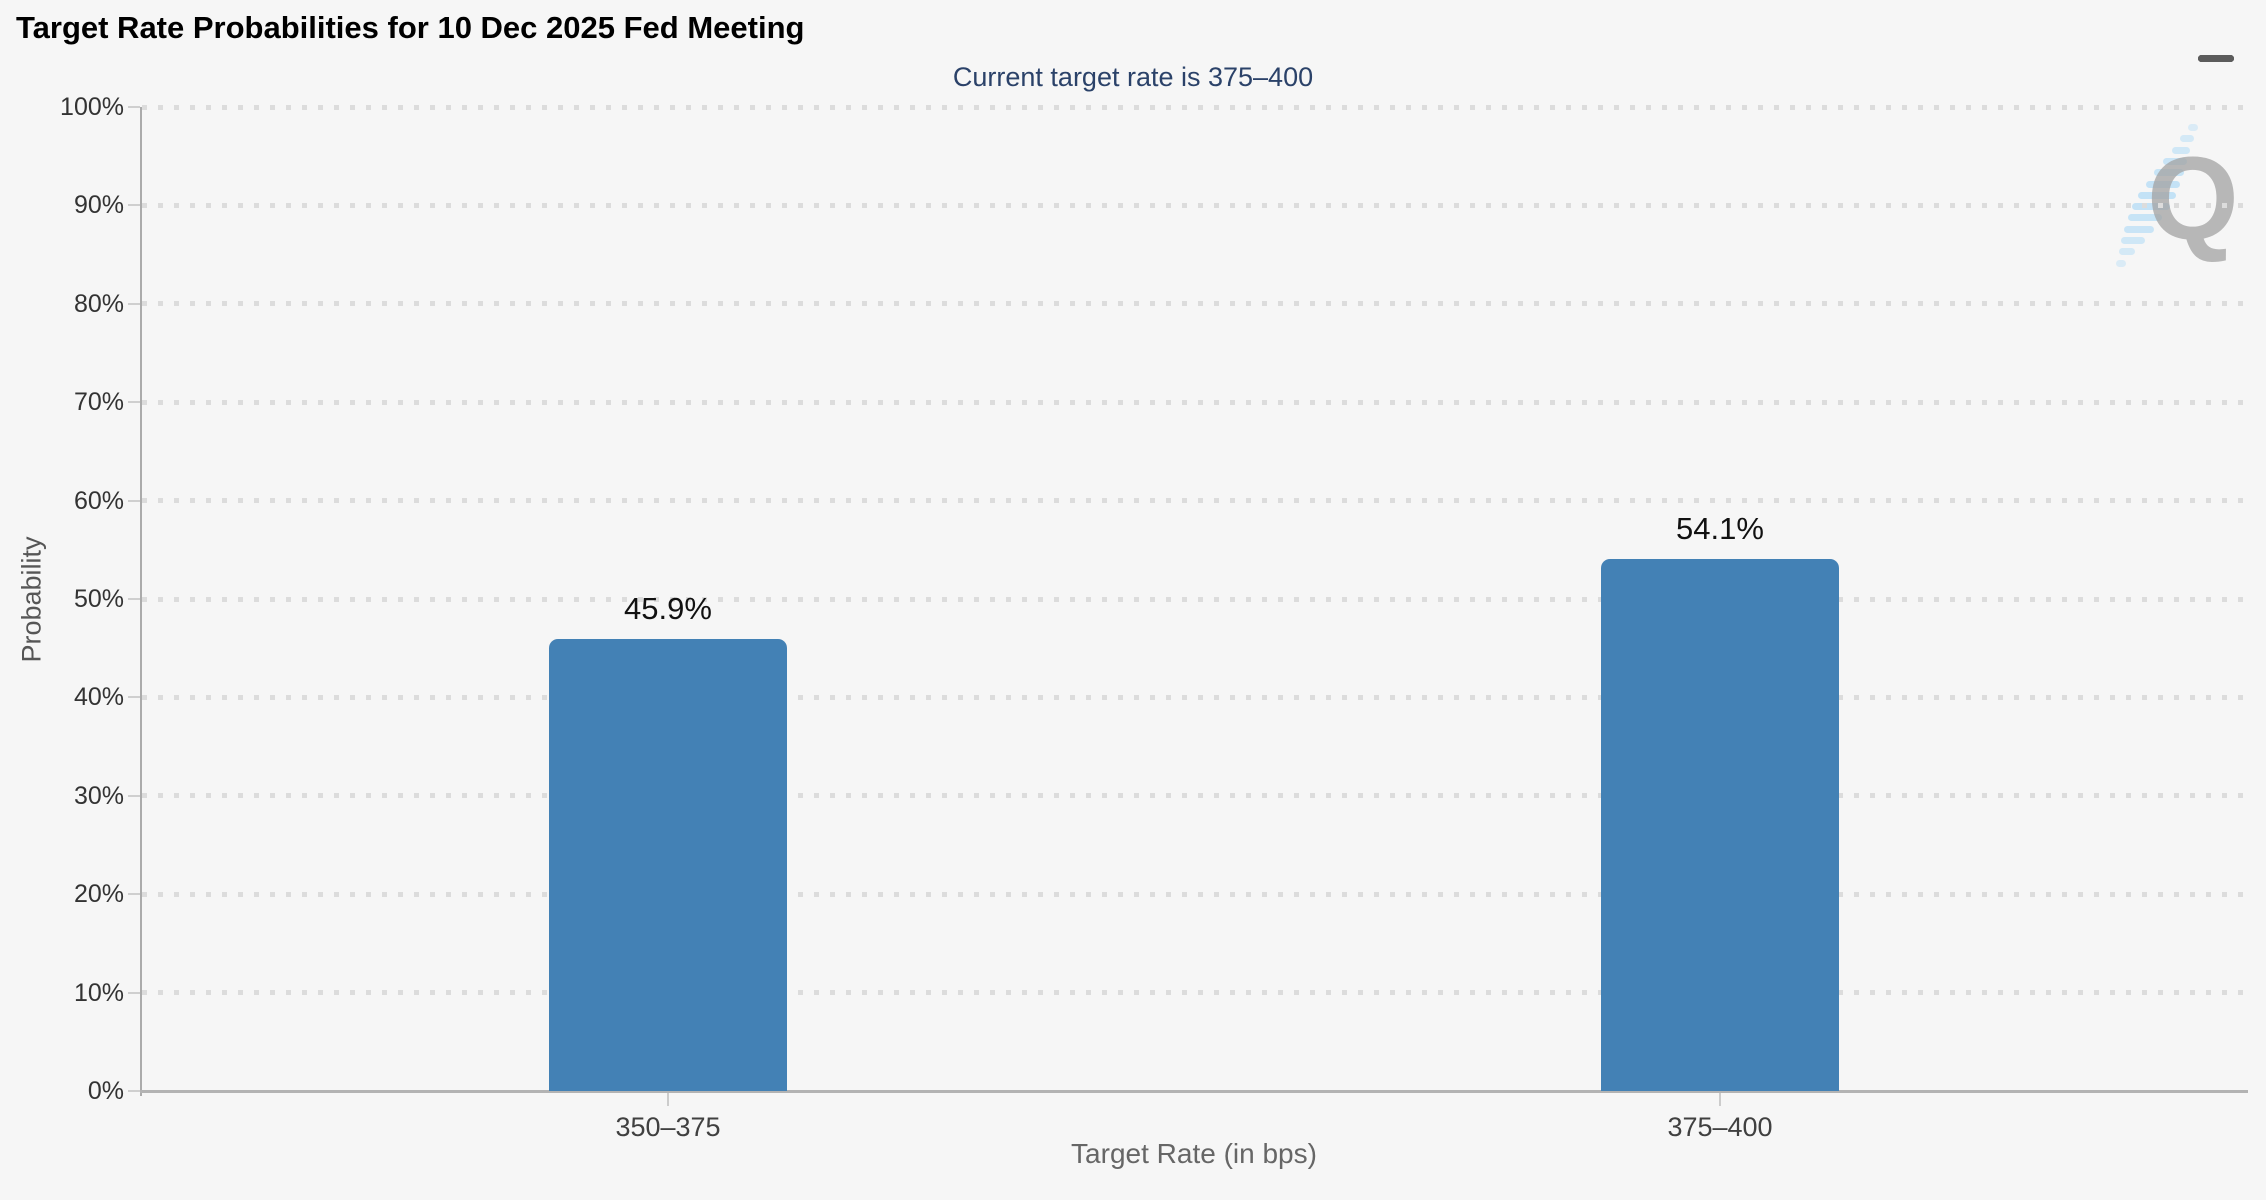  Describe the element at coordinates (141, 601) in the screenshot. I see `y-axis-line` at that location.